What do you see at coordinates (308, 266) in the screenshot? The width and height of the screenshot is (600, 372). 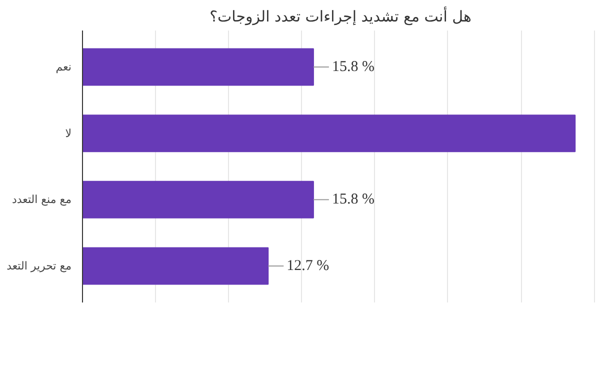 I see `data-label: 12.7 %` at bounding box center [308, 266].